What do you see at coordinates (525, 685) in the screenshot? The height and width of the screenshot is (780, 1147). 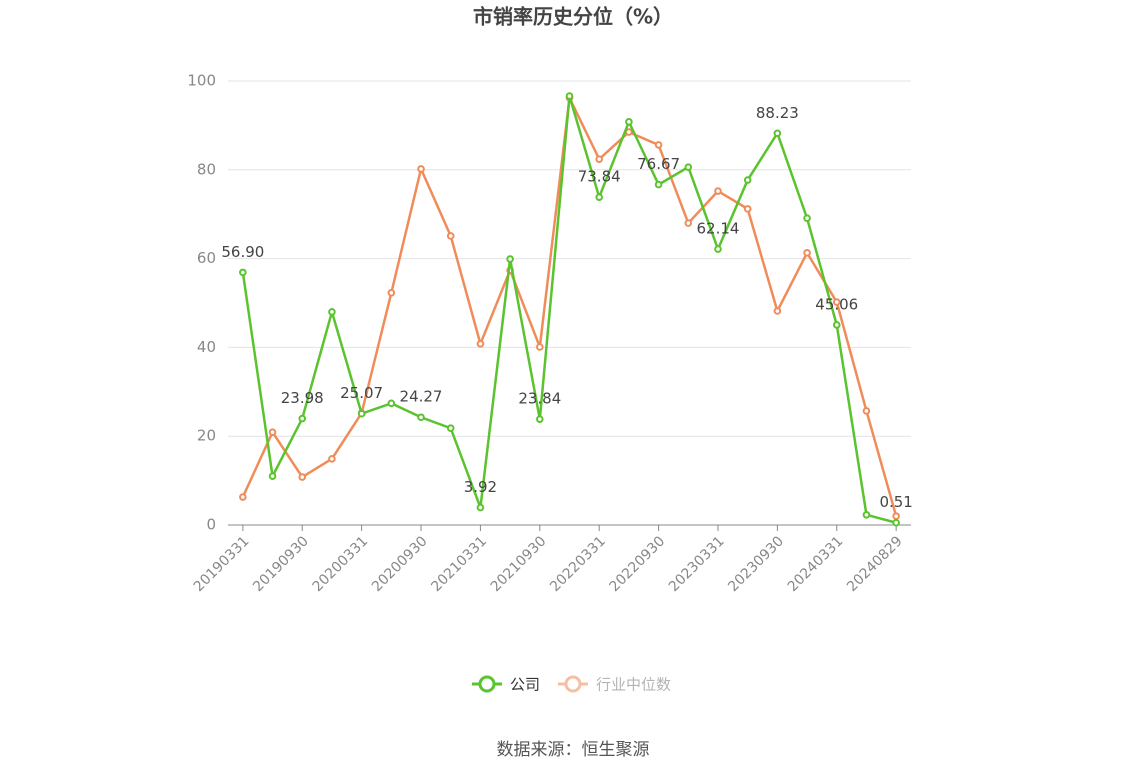 I see `legend-label: 公司` at bounding box center [525, 685].